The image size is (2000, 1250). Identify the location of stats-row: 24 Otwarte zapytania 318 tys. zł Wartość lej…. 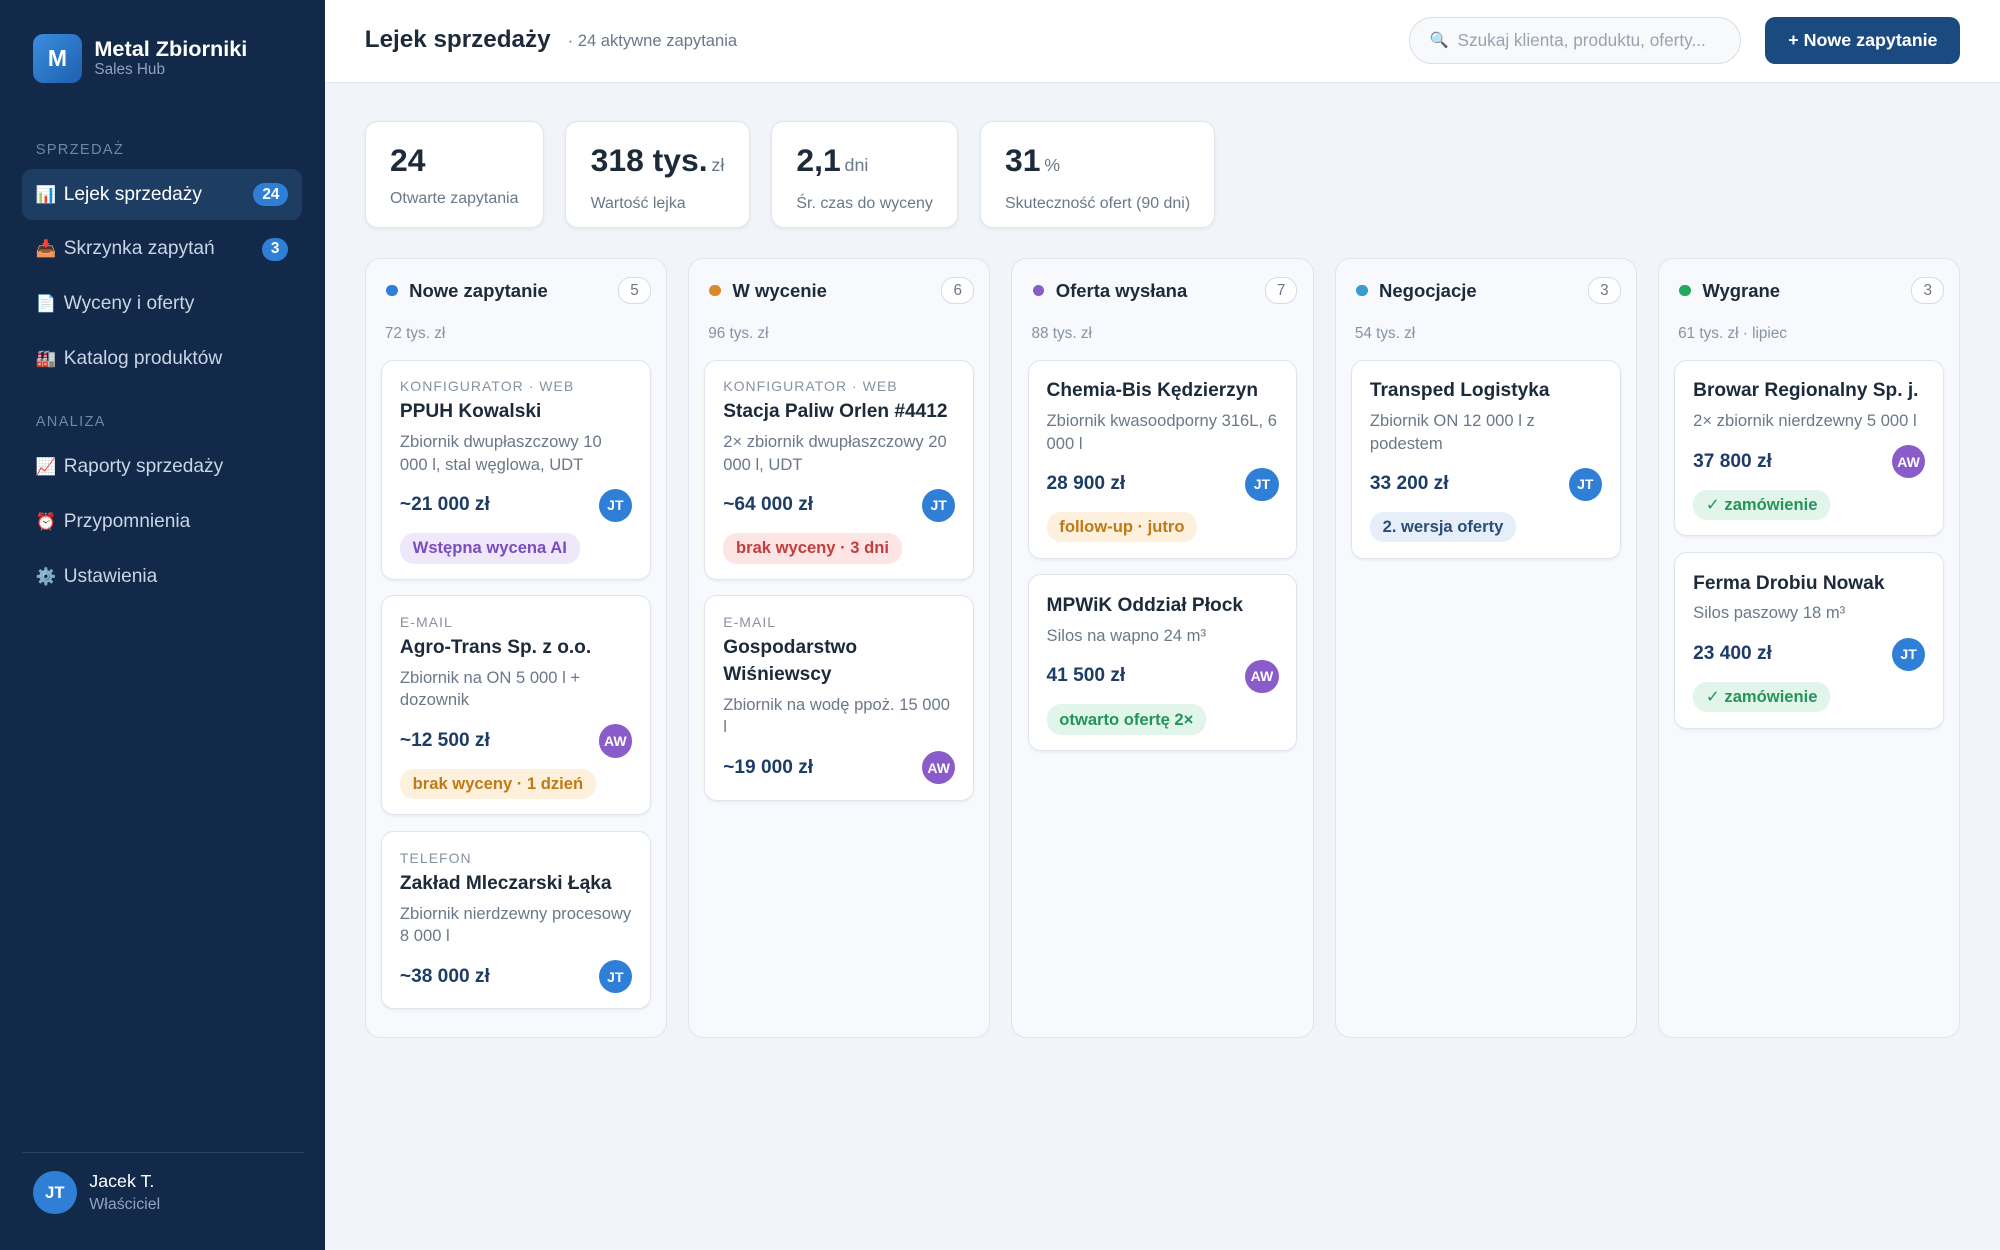
(790, 175).